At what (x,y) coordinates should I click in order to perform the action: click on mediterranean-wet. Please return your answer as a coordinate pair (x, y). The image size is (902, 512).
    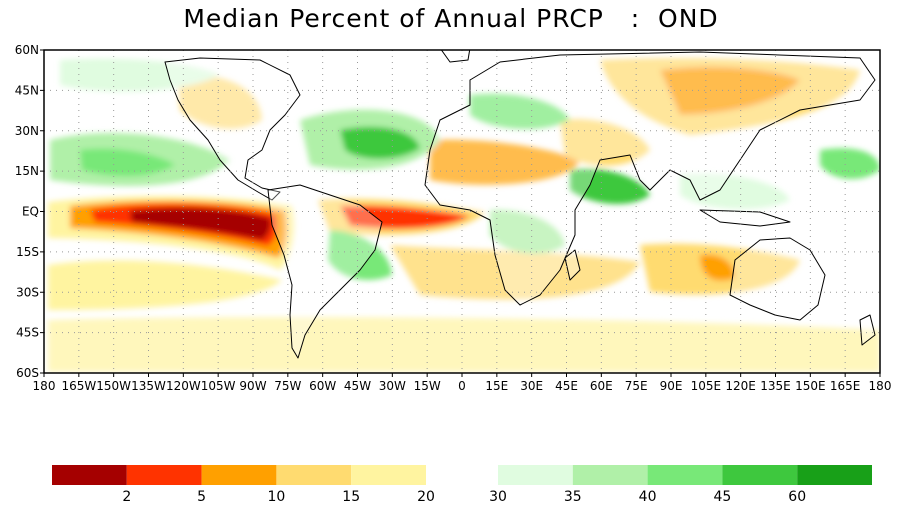
    Looking at the image, I should click on (520, 111).